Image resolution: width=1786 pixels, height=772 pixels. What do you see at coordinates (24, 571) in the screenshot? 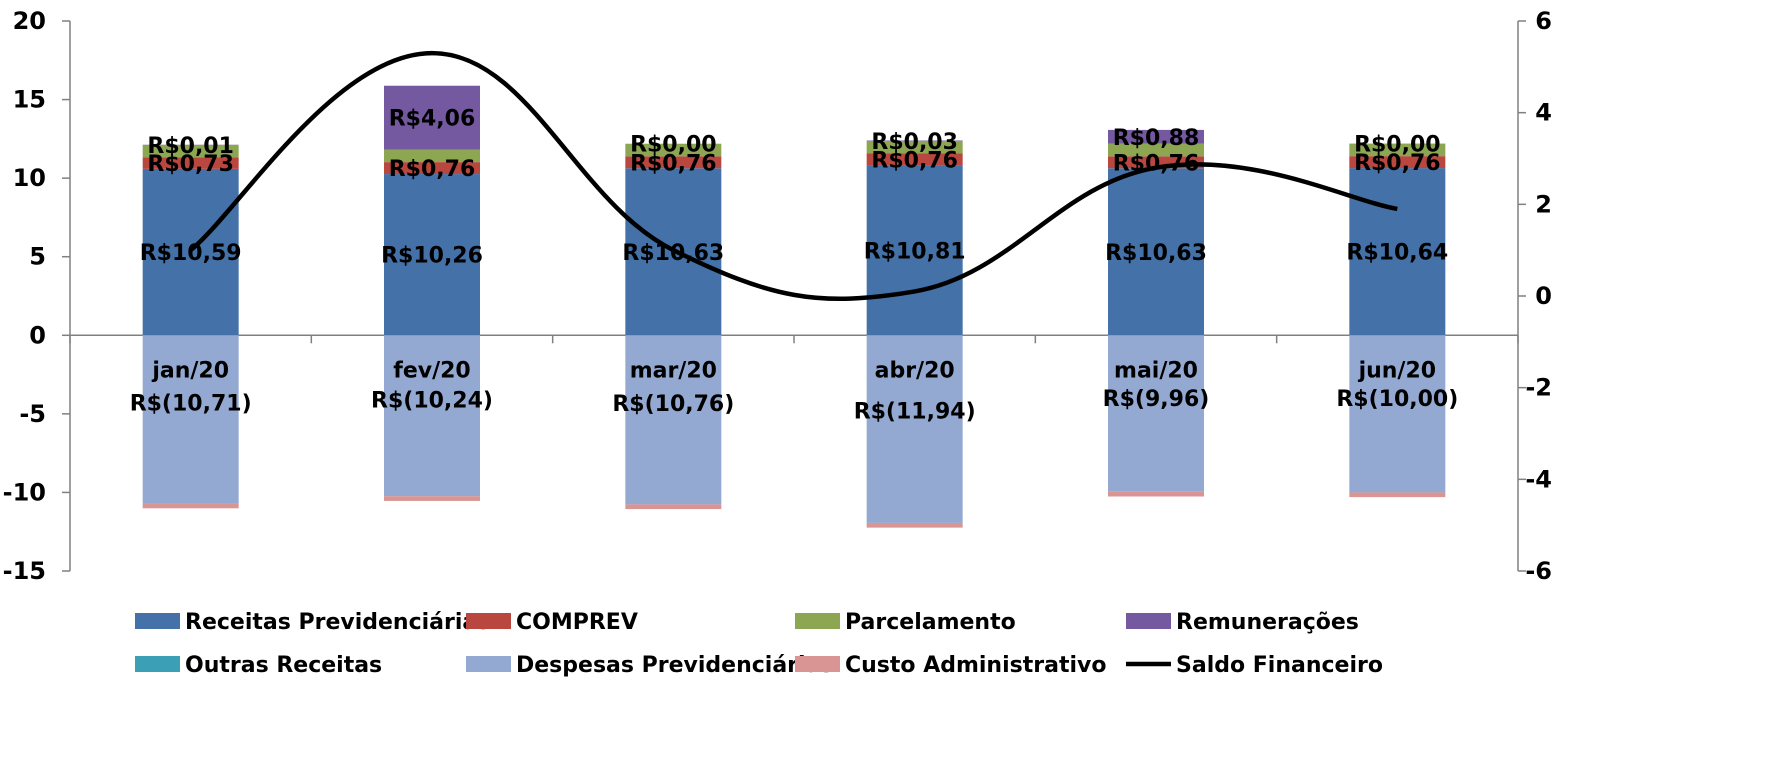
I see `left-tick-label: -15` at bounding box center [24, 571].